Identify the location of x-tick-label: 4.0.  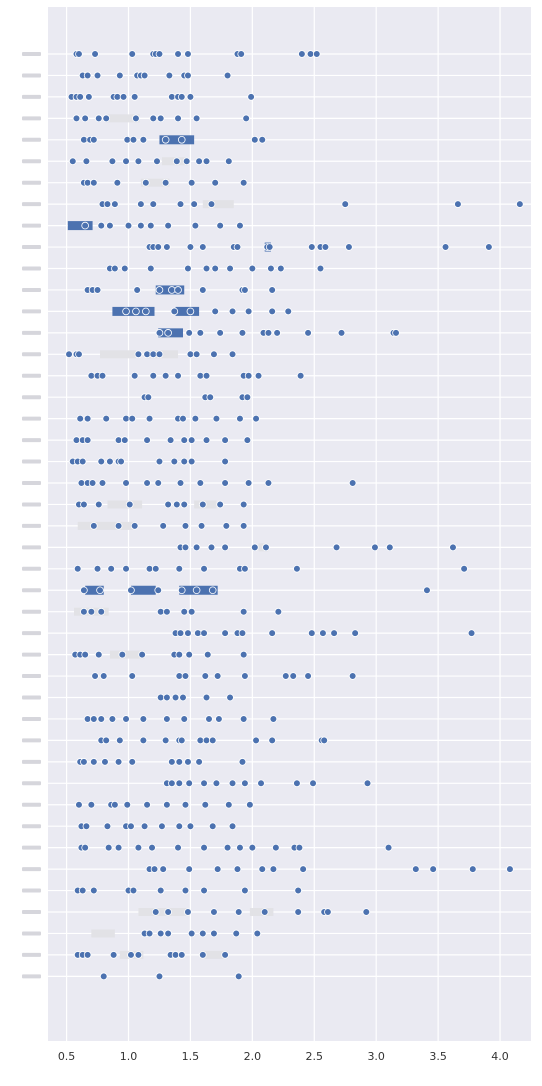
(500, 1056).